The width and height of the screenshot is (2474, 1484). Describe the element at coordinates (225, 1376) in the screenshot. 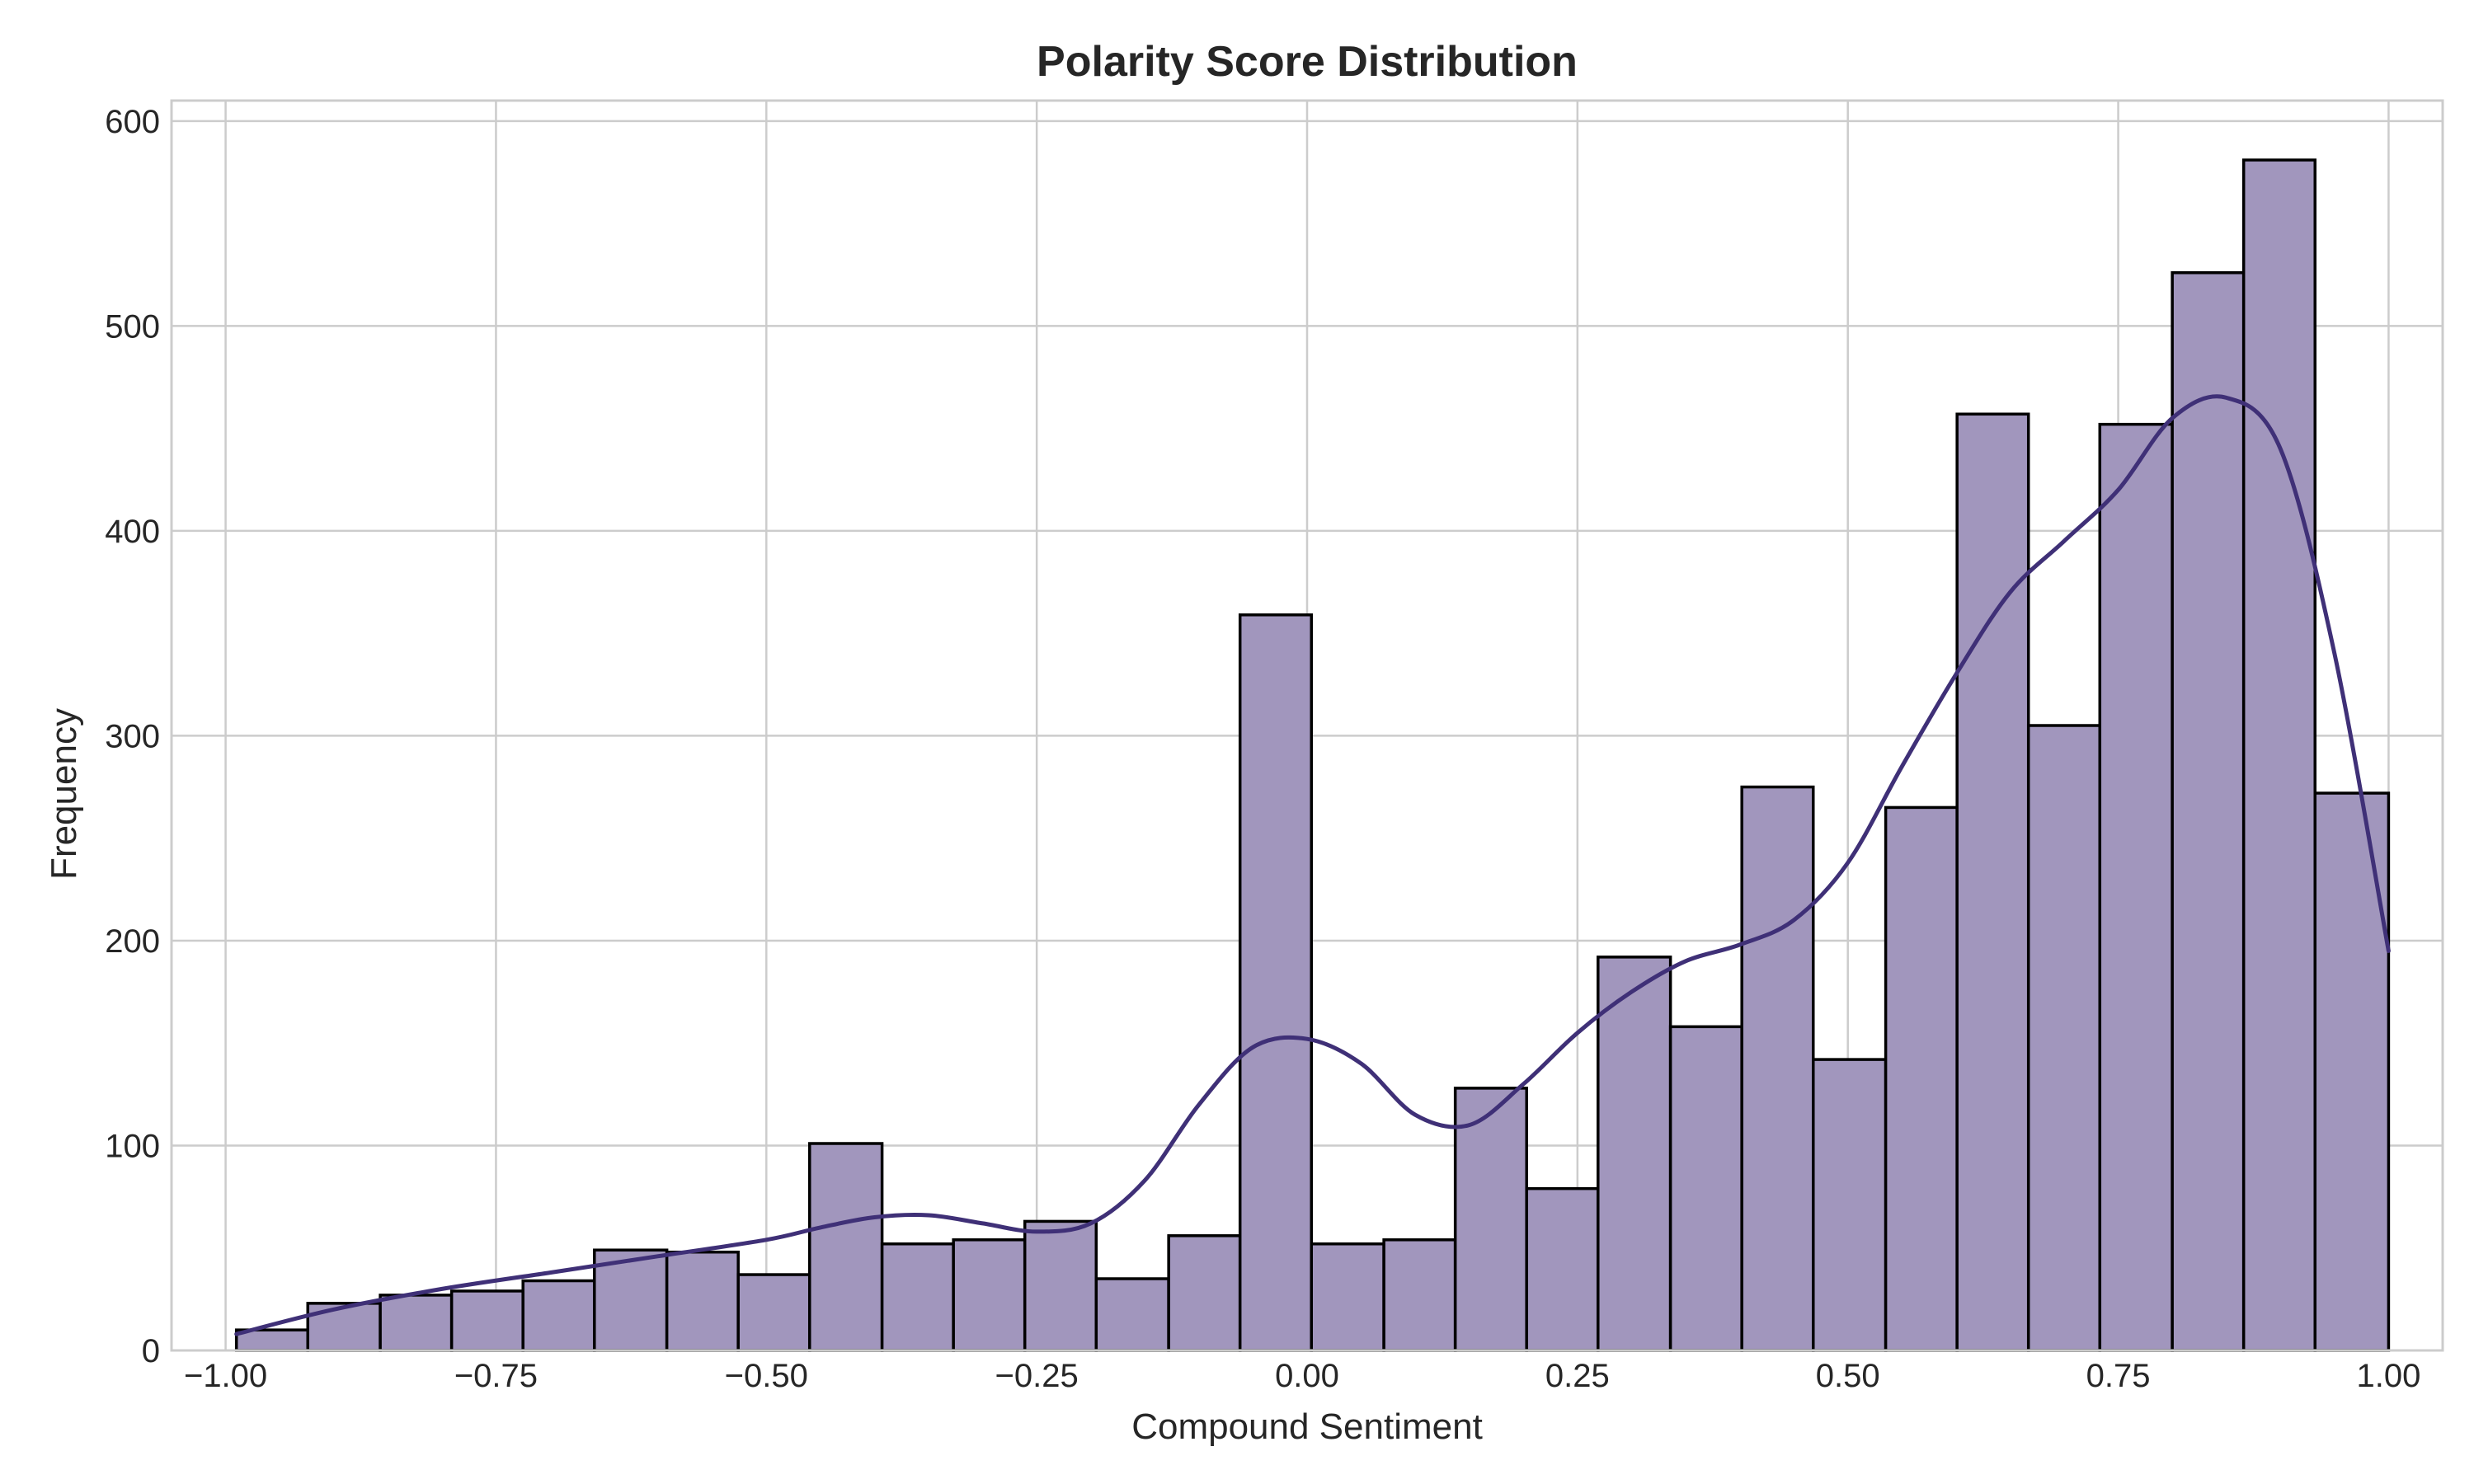

I see `x-tick-label: −1.00` at that location.